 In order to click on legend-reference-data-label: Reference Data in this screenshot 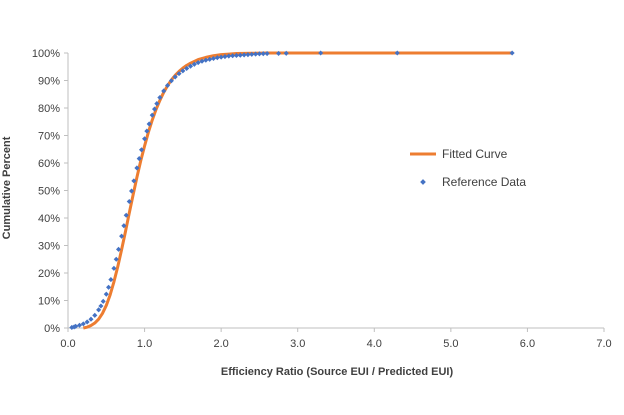, I will do `click(484, 182)`.